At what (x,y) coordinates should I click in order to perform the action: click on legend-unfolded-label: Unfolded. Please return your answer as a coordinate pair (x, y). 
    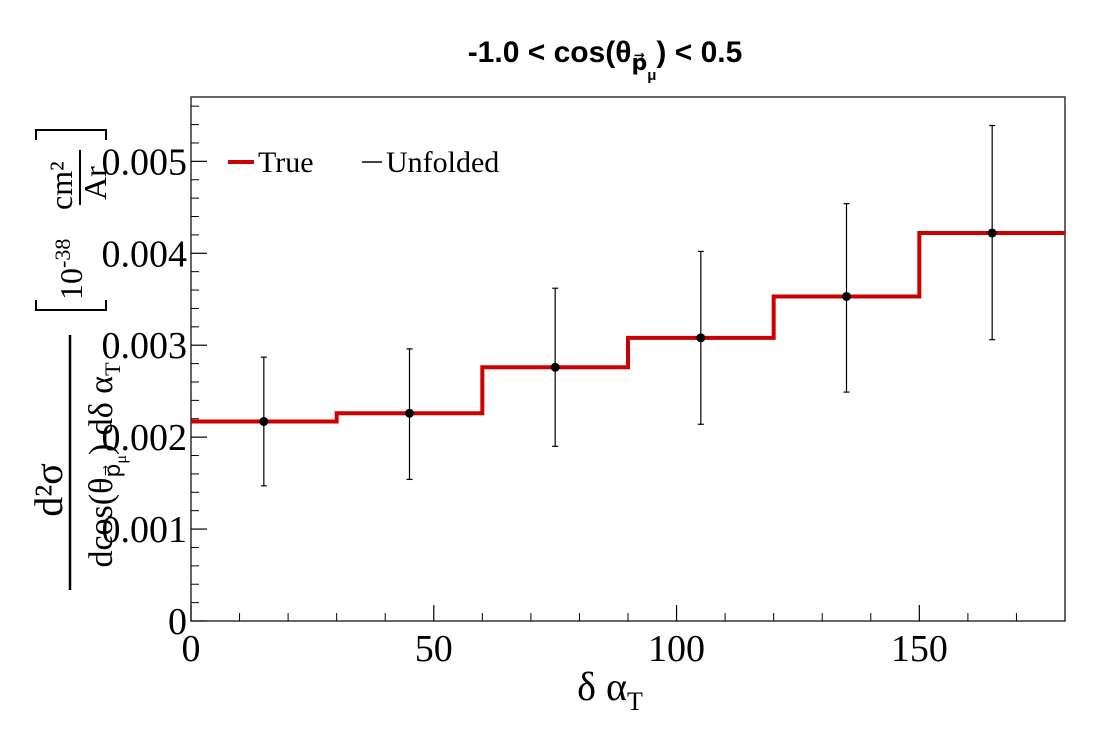
    Looking at the image, I should click on (442, 162).